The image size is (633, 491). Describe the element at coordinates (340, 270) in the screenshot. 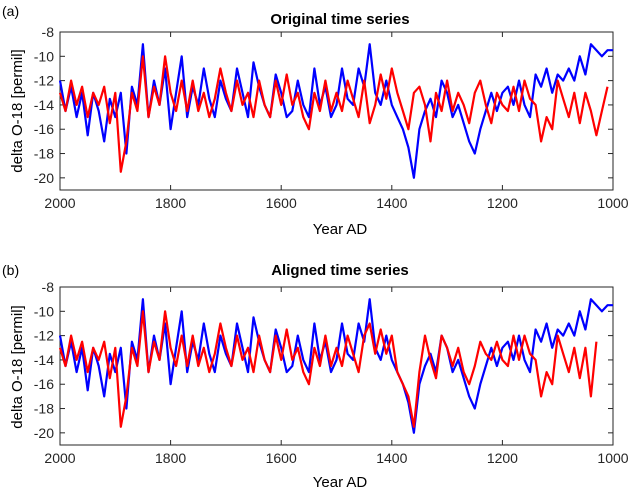

I see `panel-title-b: Aligned time series` at that location.